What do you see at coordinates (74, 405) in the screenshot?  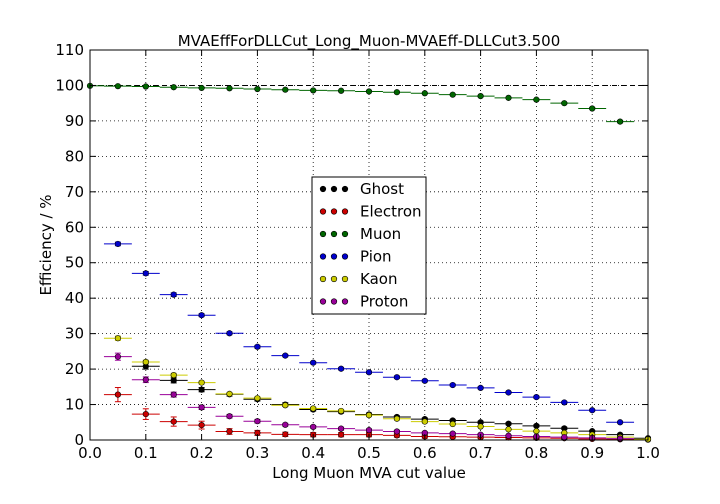 I see `y-tick-label: 10` at bounding box center [74, 405].